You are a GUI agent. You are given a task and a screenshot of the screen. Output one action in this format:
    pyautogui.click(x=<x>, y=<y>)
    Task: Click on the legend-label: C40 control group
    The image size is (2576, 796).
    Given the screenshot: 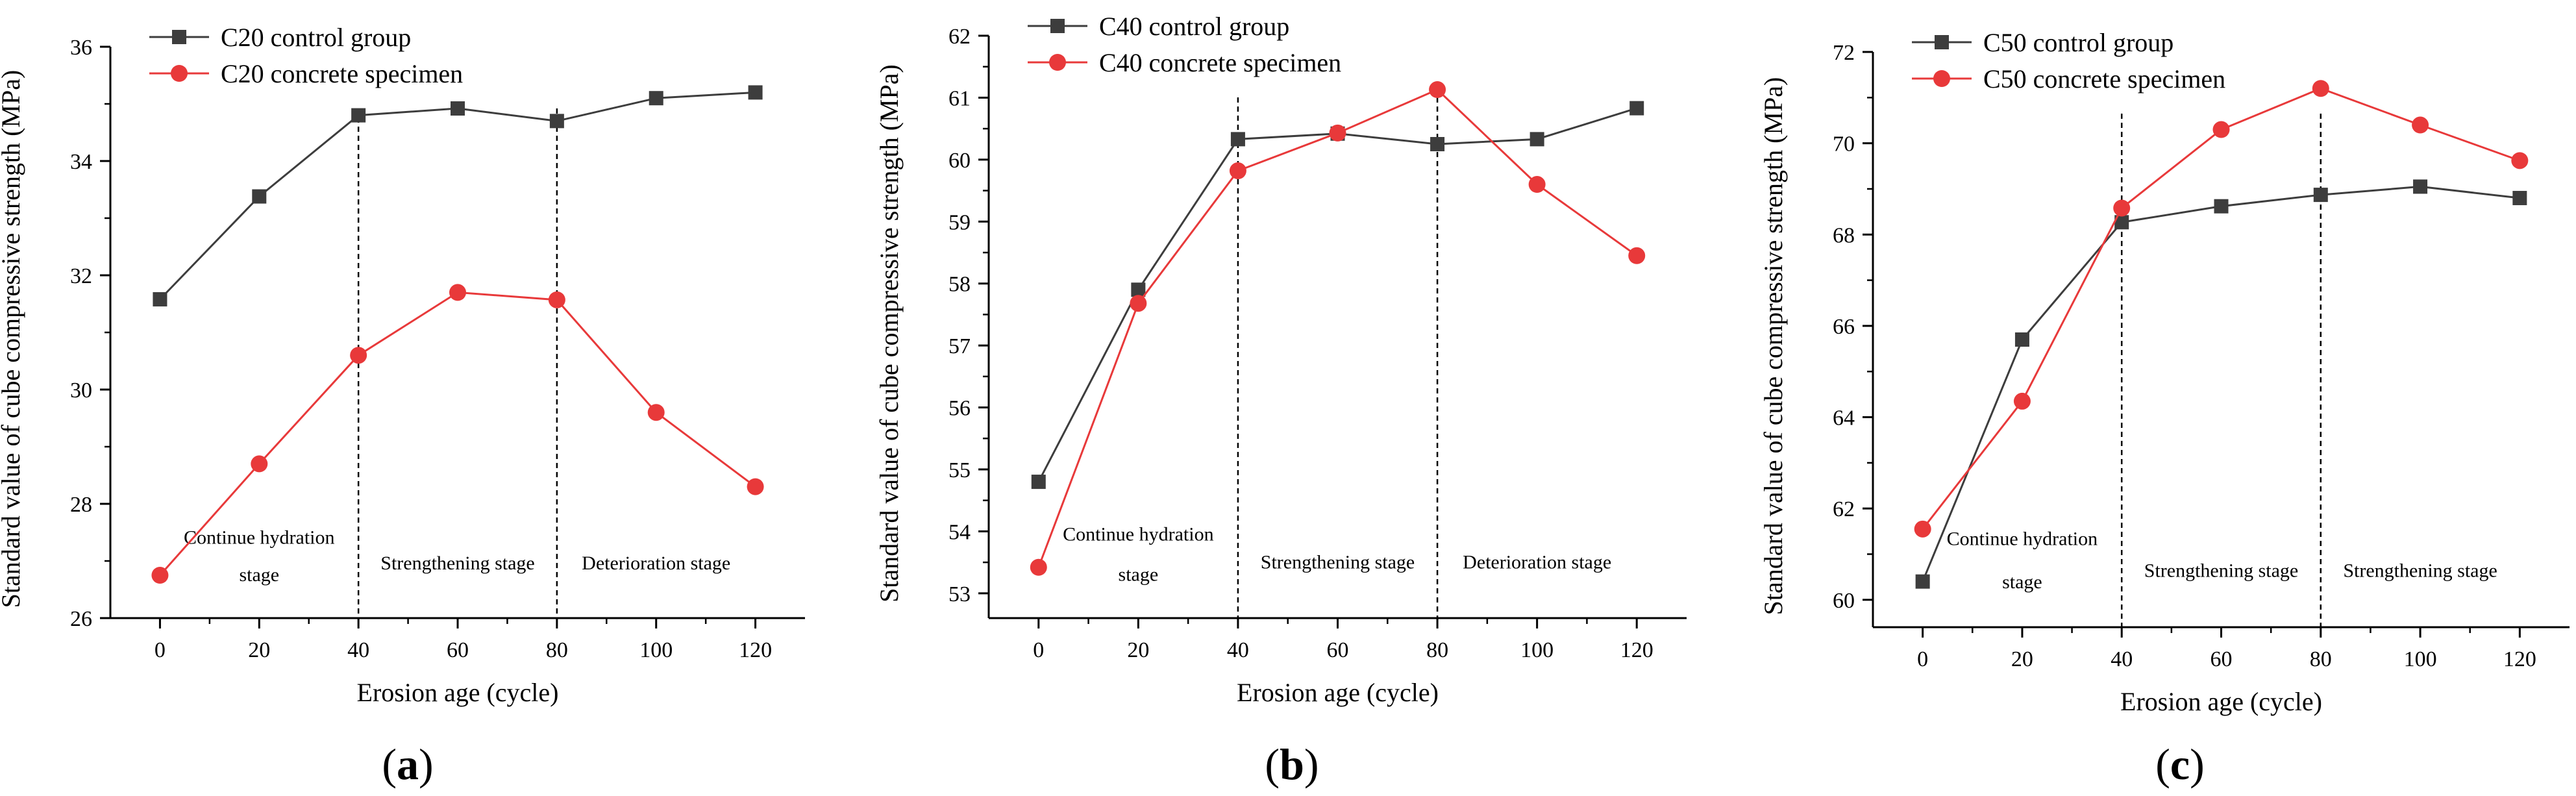 What is the action you would take?
    pyautogui.click(x=1194, y=26)
    